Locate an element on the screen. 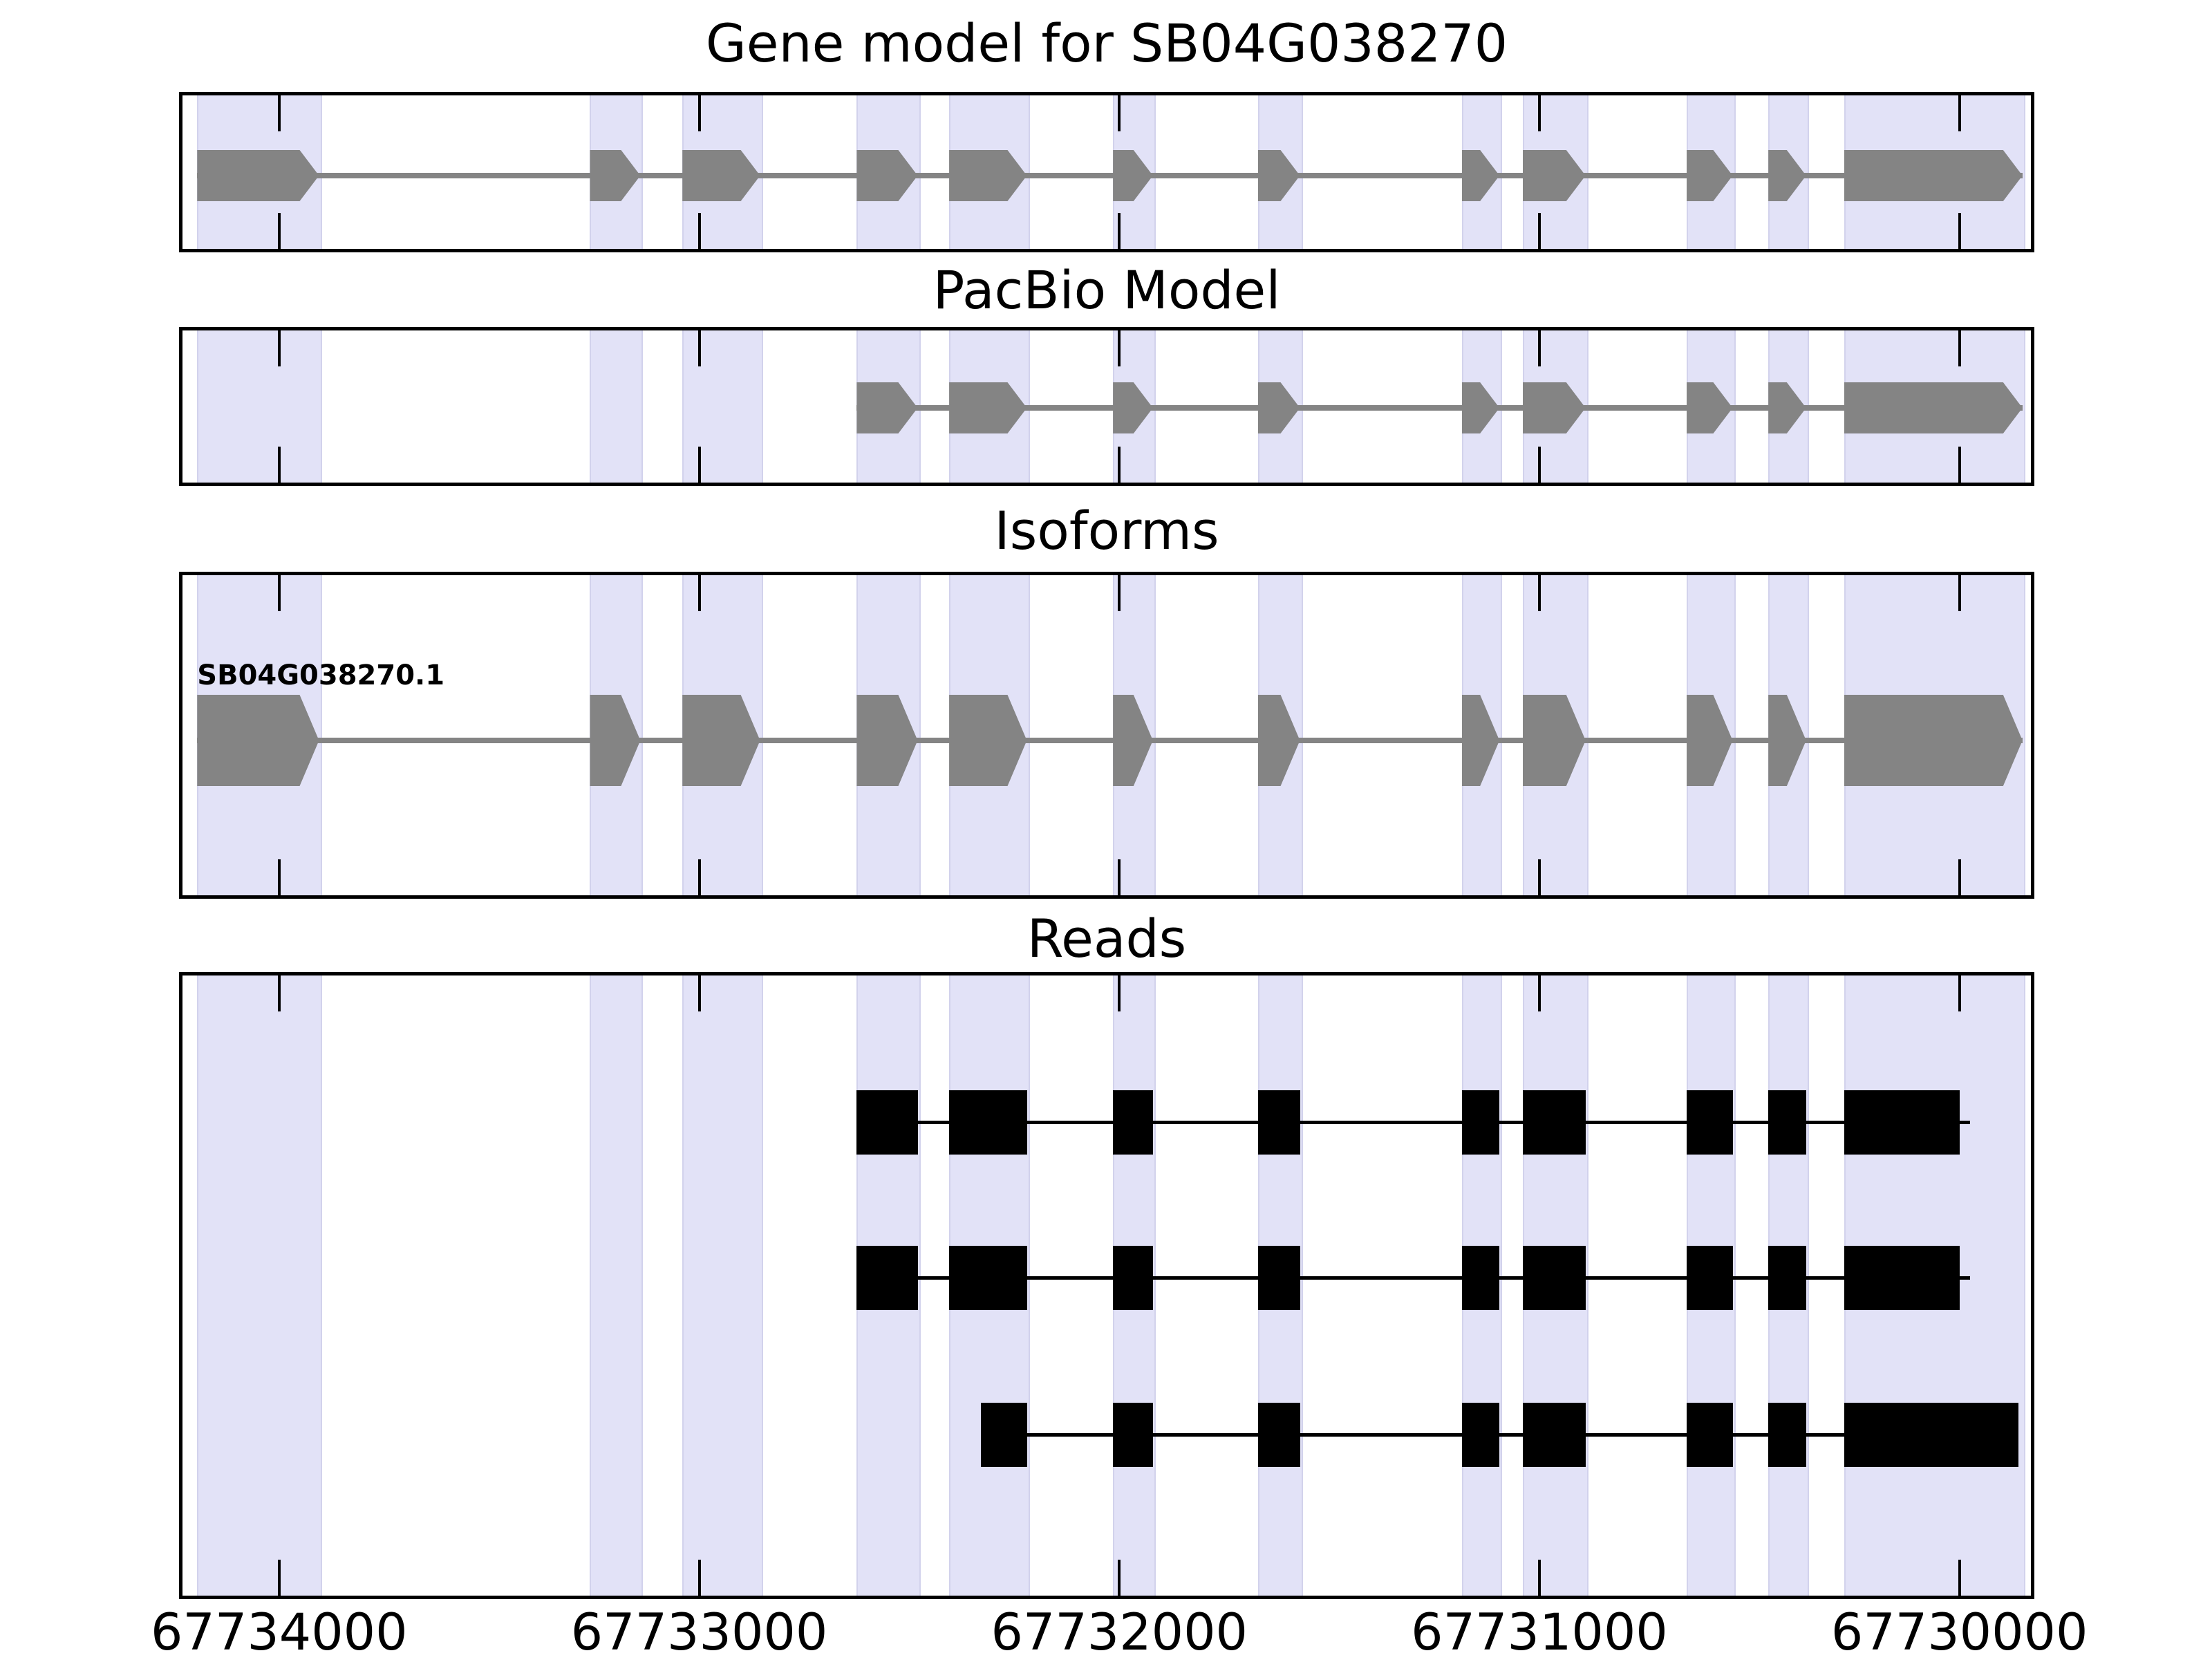  panel-pacbio-model is located at coordinates (1106, 407).